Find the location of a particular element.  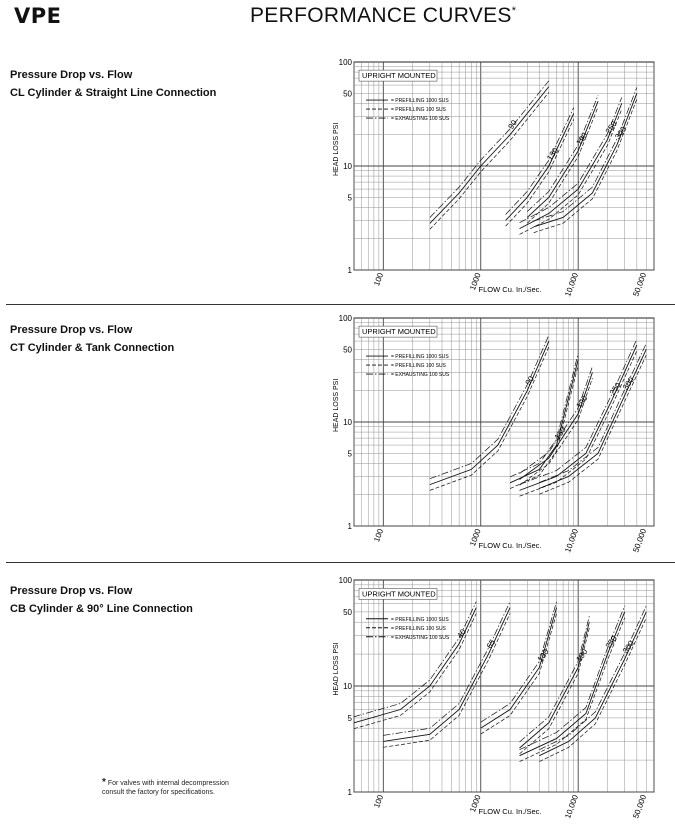

page-title-text: PERFORMANCE CURVES is located at coordinates (381, 15).